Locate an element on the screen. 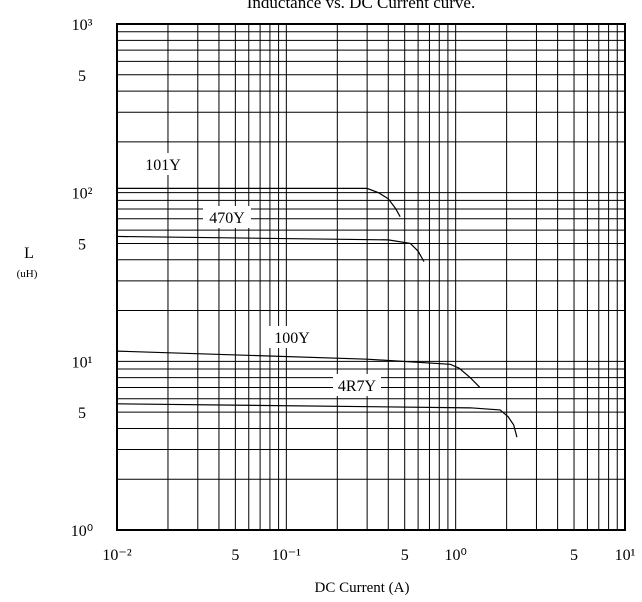 The width and height of the screenshot is (642, 602). x-tick-label: 10⁻¹ is located at coordinates (286, 555).